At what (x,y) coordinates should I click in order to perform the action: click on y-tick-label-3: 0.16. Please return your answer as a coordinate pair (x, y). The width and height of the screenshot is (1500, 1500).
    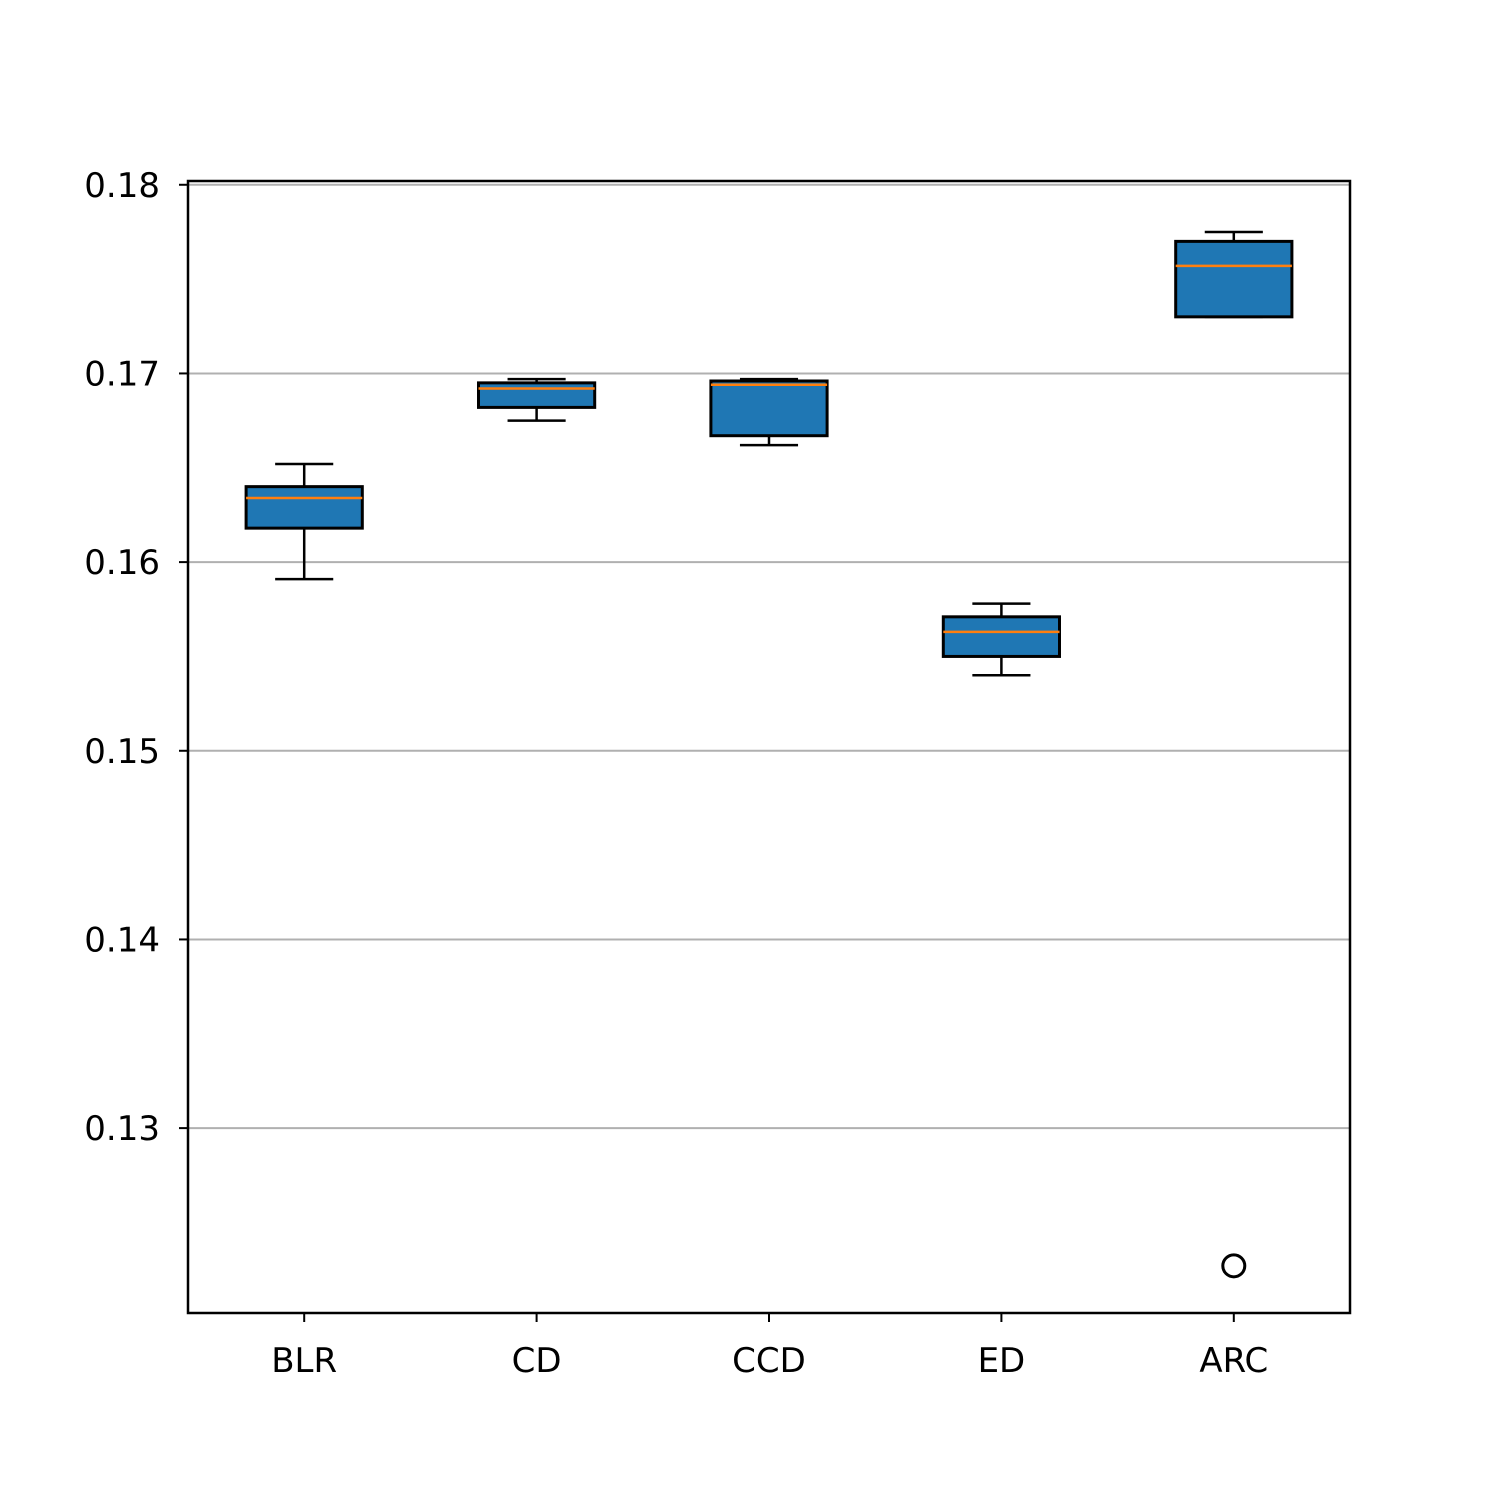
    Looking at the image, I should click on (122, 563).